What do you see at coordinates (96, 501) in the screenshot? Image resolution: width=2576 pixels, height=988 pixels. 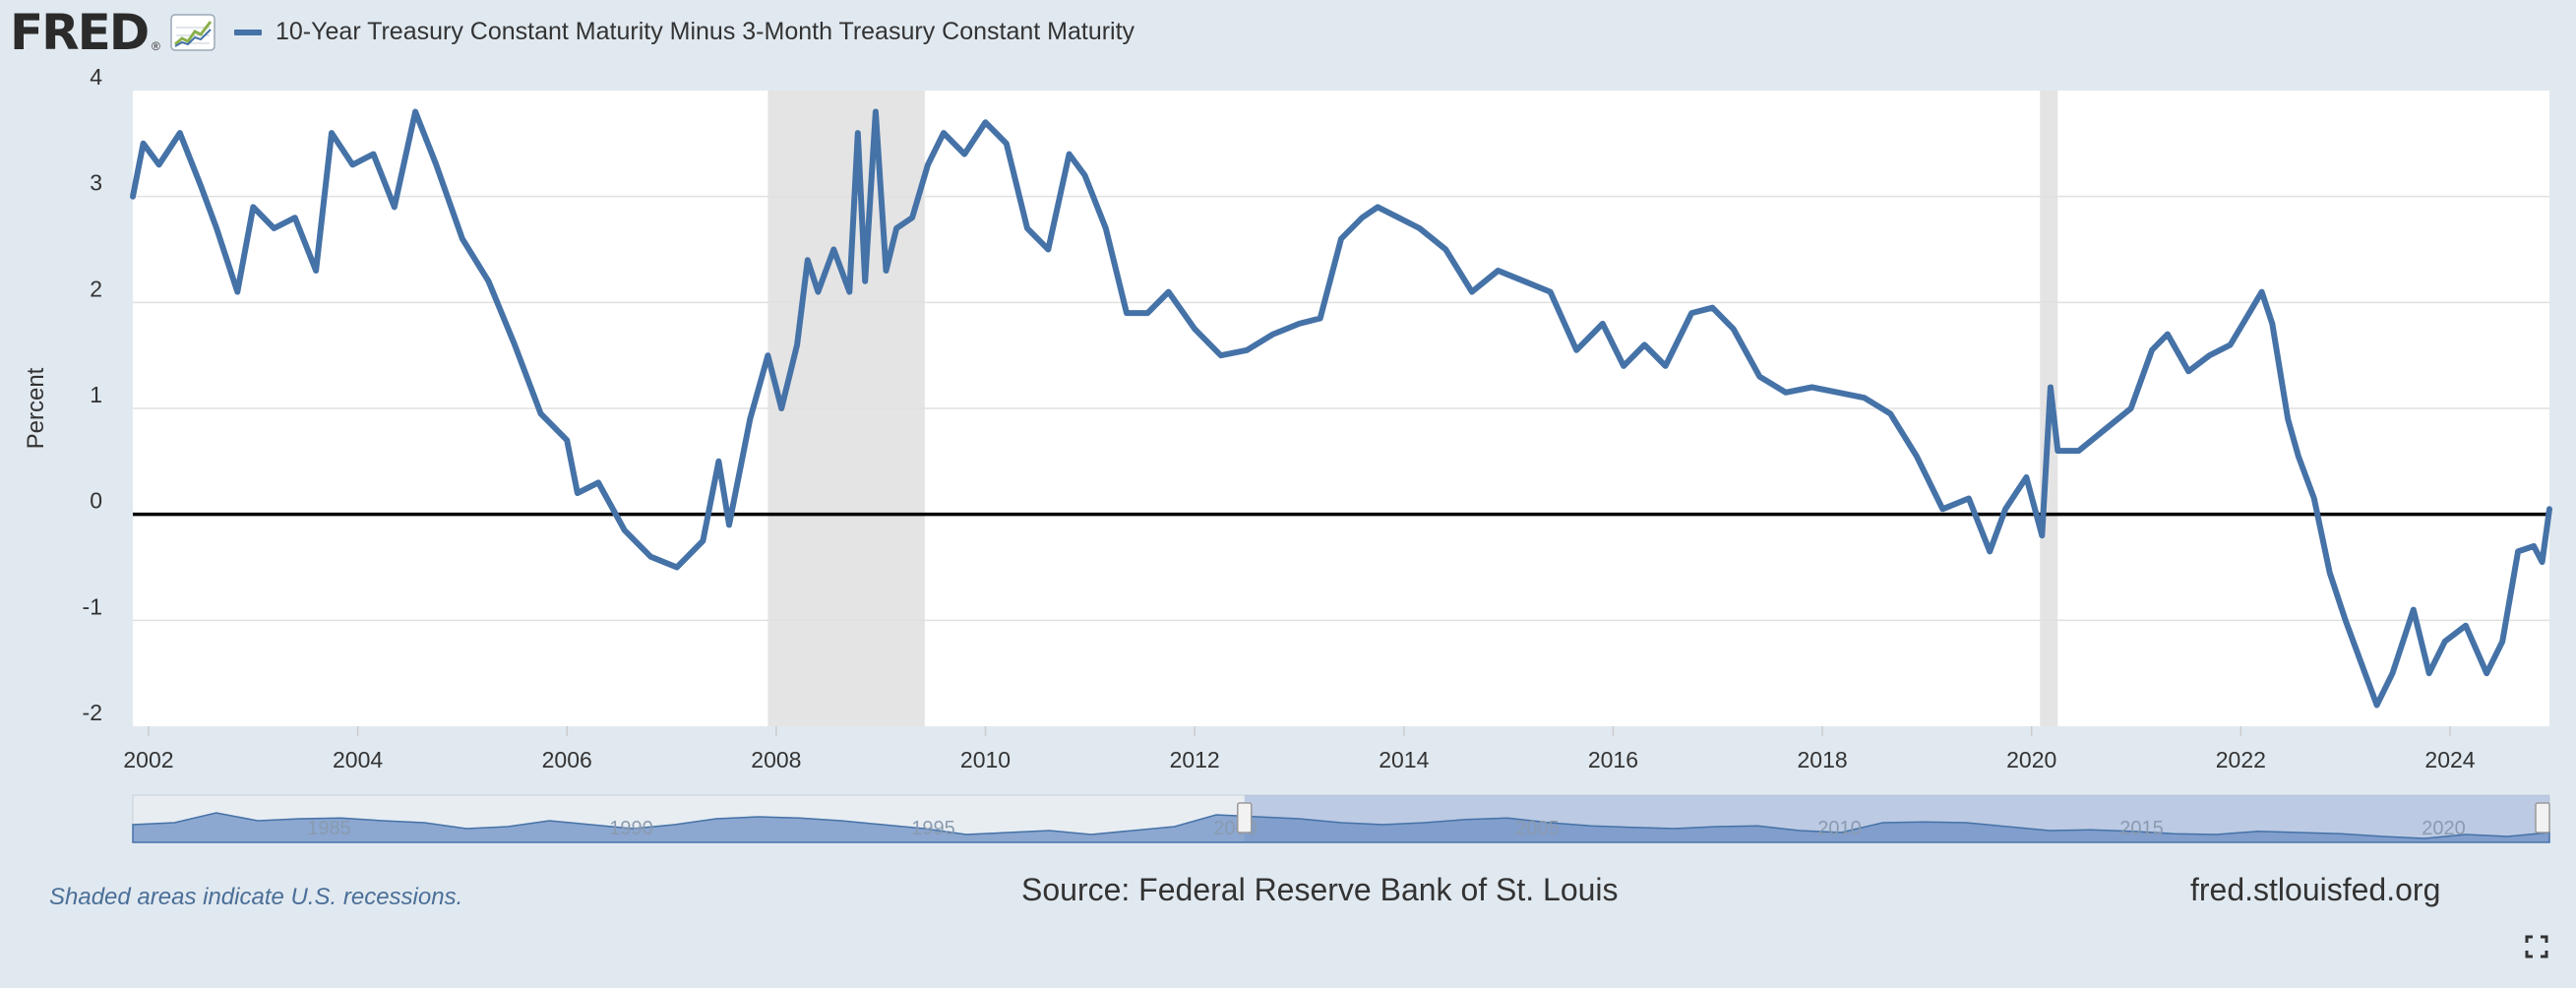 I see `y-tick-label: 0` at bounding box center [96, 501].